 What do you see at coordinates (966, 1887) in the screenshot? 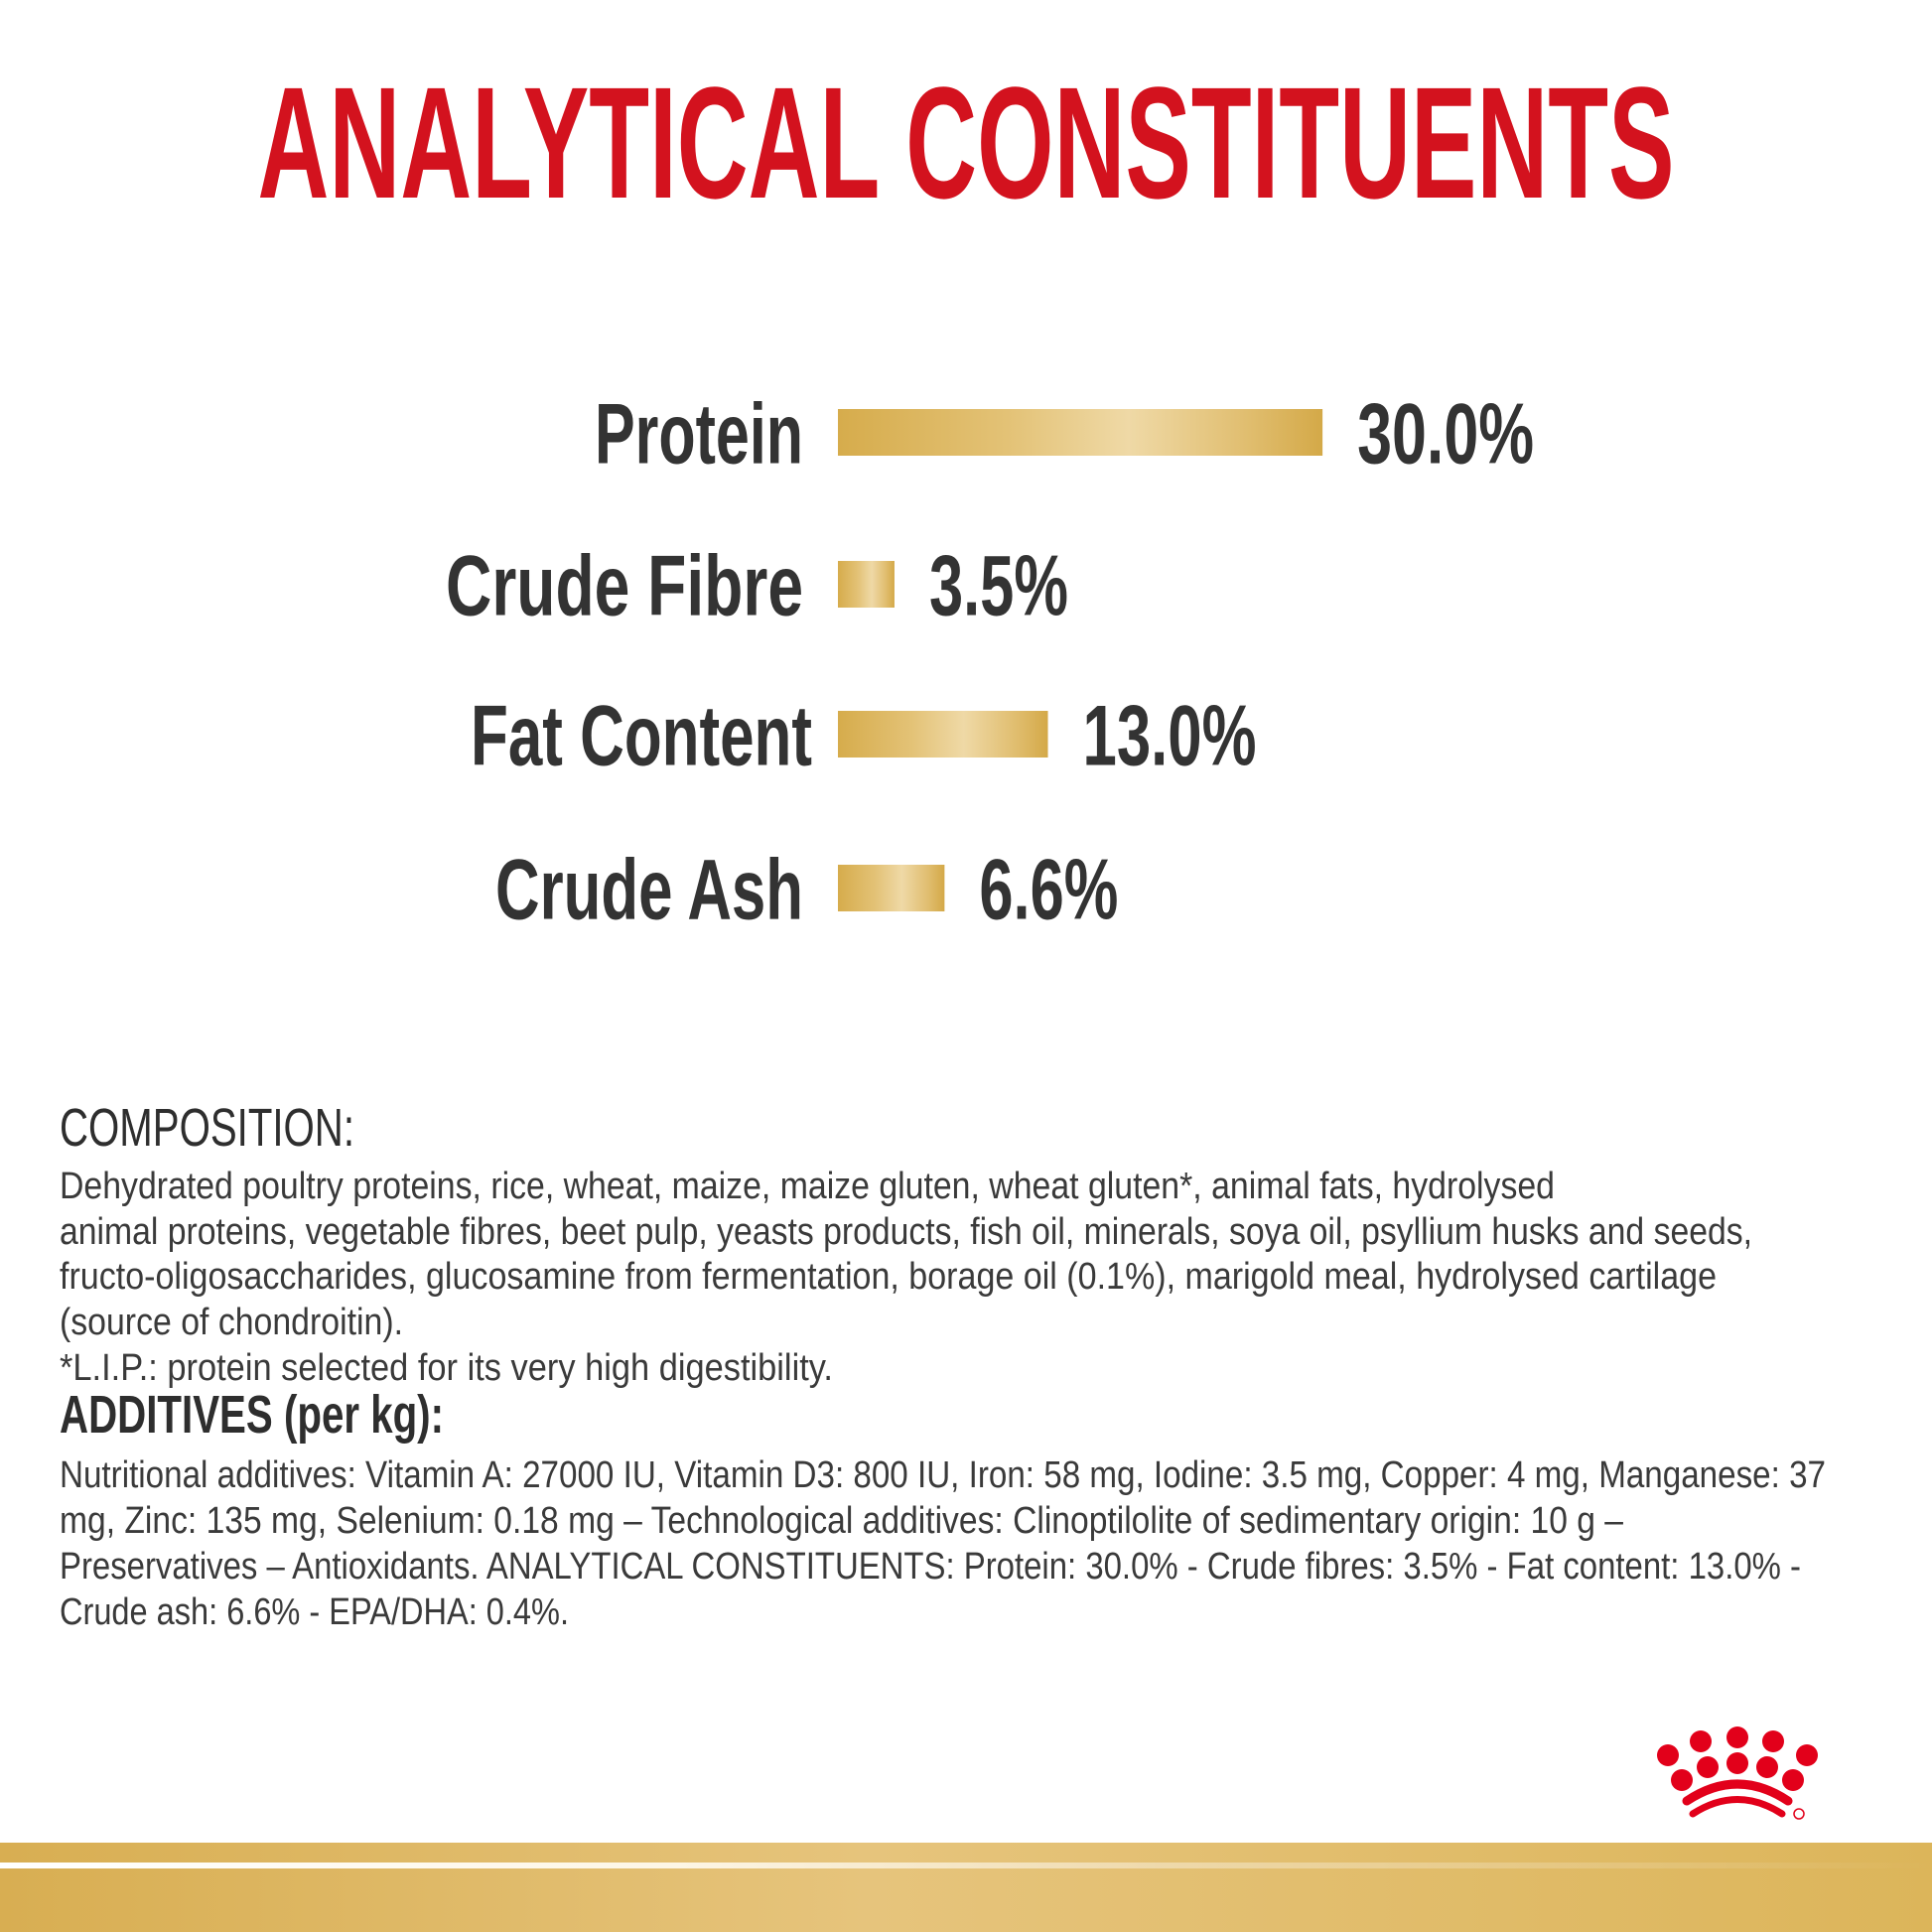
I see `gold-footer-band` at bounding box center [966, 1887].